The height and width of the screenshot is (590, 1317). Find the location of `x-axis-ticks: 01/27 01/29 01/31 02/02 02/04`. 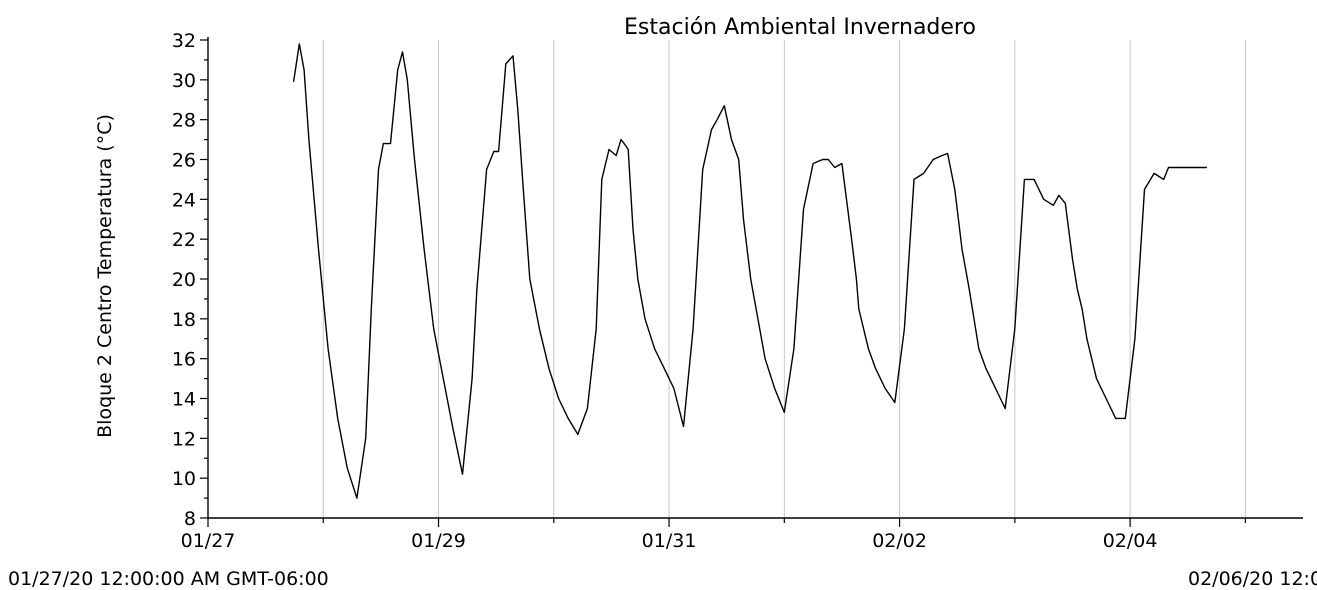

x-axis-ticks: 01/27 01/29 01/31 02/02 02/04 is located at coordinates (713, 535).